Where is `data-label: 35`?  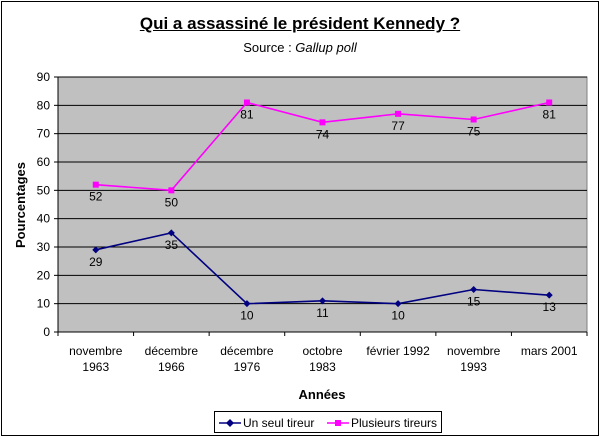 data-label: 35 is located at coordinates (172, 245).